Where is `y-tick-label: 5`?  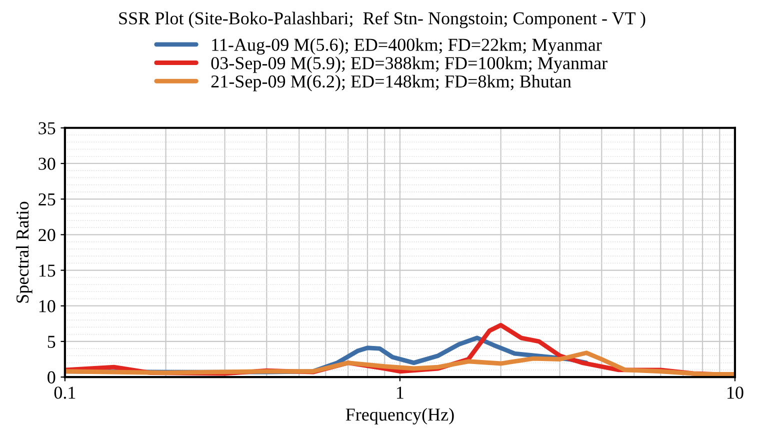 y-tick-label: 5 is located at coordinates (52, 342).